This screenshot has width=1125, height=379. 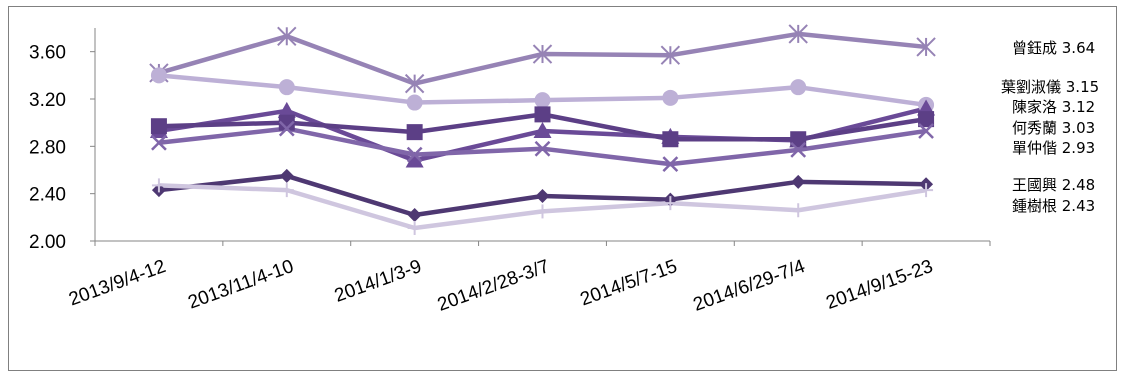 I want to click on series-end-label: 何秀蘭 3.03, so click(x=1053, y=128).